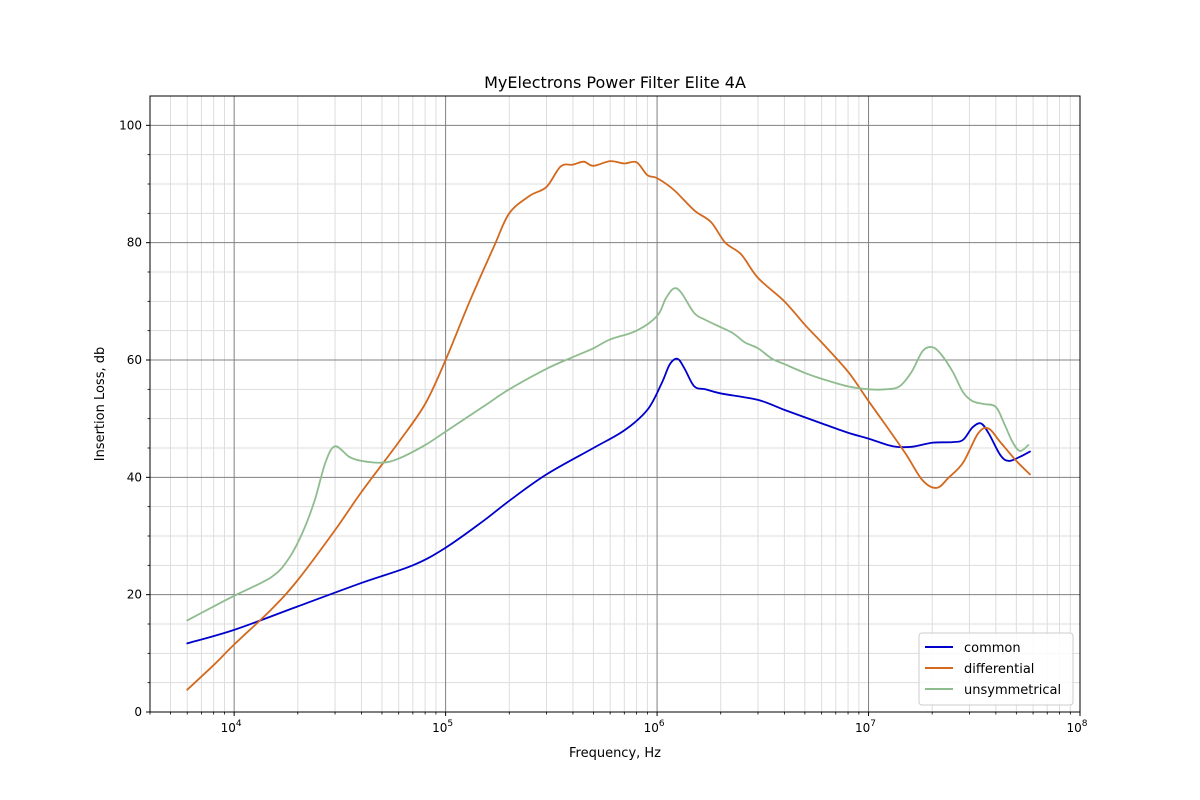 This screenshot has width=1200, height=800. I want to click on y-tick-label: 80, so click(134, 243).